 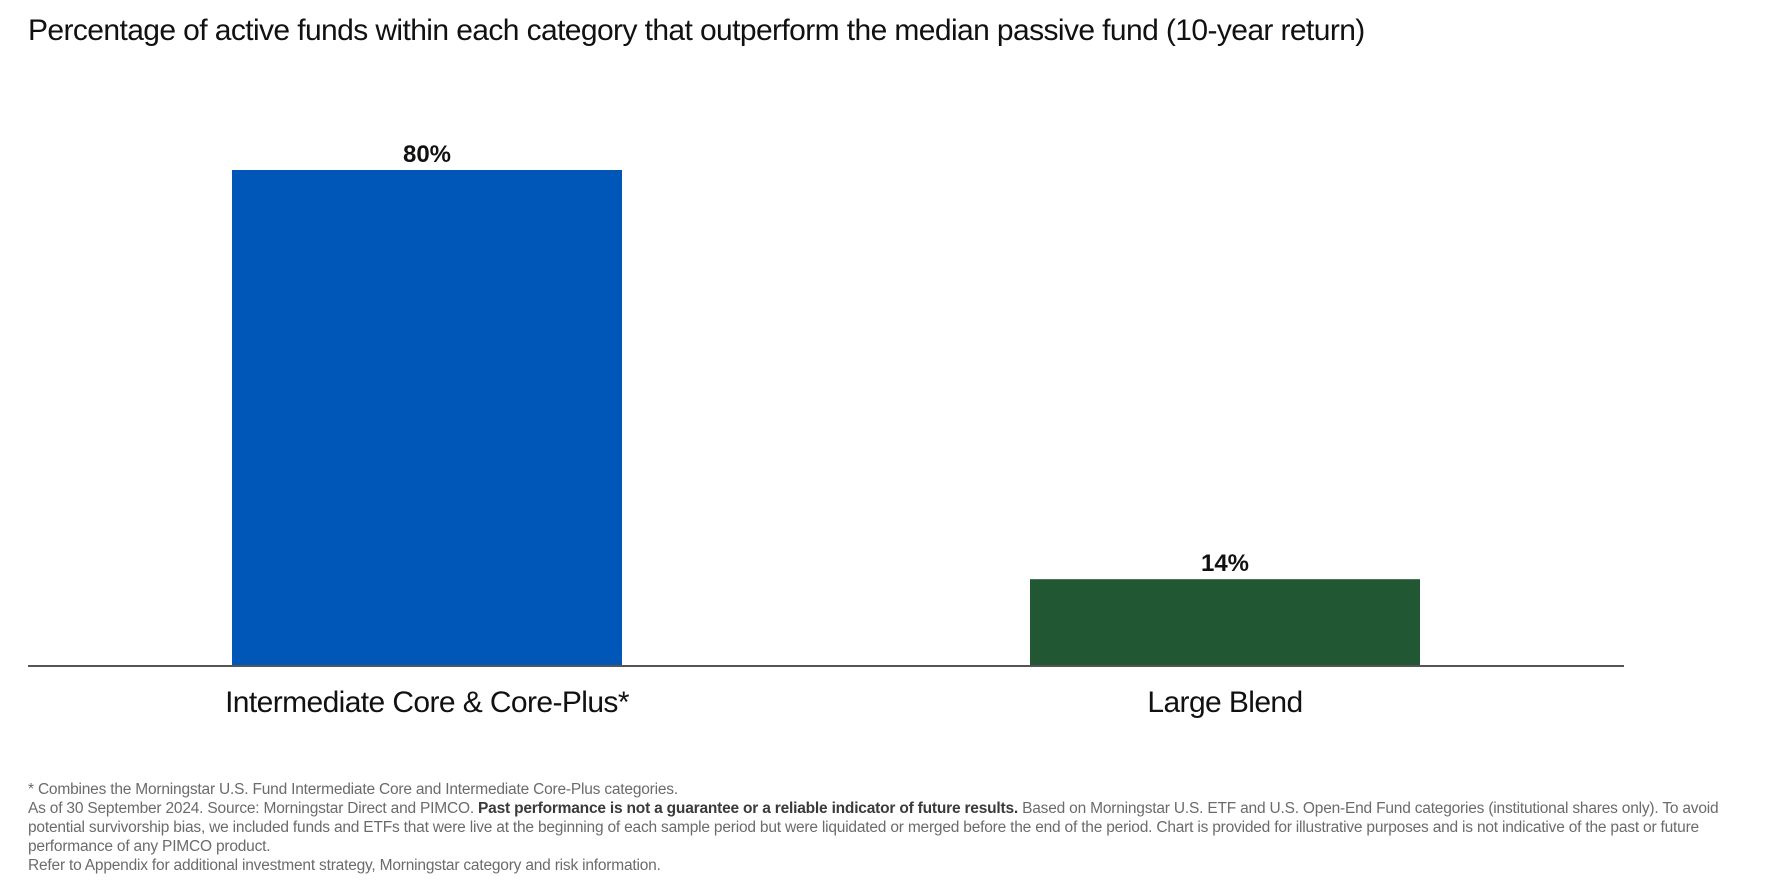 What do you see at coordinates (427, 418) in the screenshot?
I see `bar-intermediate-core-core-plus` at bounding box center [427, 418].